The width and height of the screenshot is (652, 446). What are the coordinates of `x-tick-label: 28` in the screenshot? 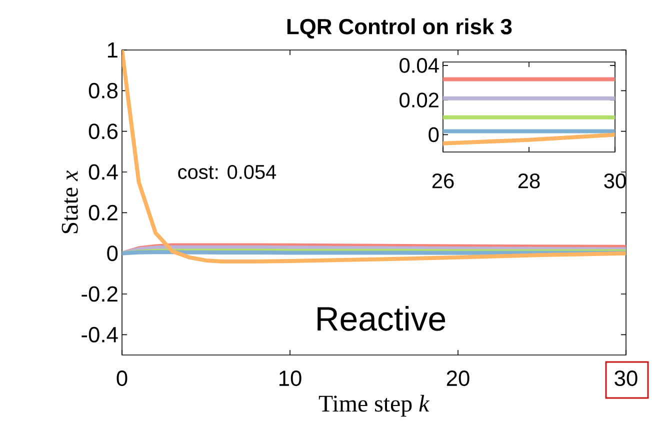 It's located at (529, 181).